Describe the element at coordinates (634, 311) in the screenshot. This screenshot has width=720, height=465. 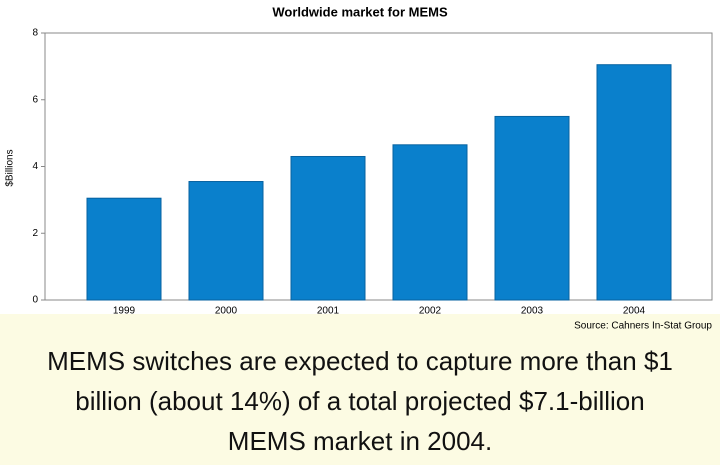
I see `x-tick-label: 2004` at that location.